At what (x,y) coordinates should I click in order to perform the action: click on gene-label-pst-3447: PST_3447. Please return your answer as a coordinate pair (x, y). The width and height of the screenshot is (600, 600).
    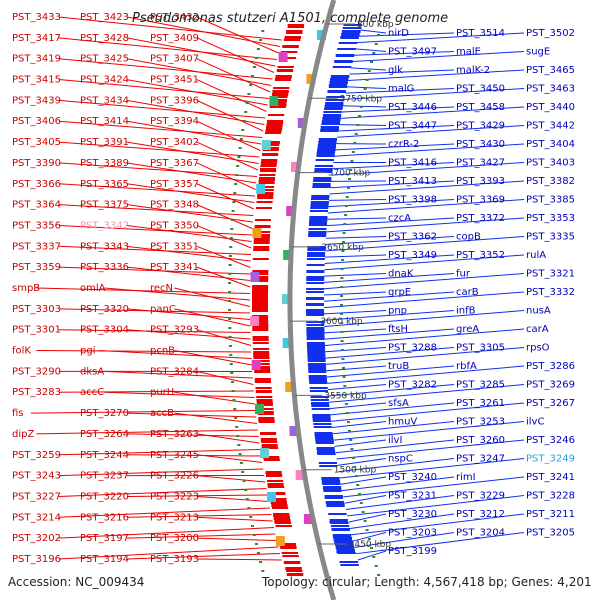
    Looking at the image, I should click on (412, 126).